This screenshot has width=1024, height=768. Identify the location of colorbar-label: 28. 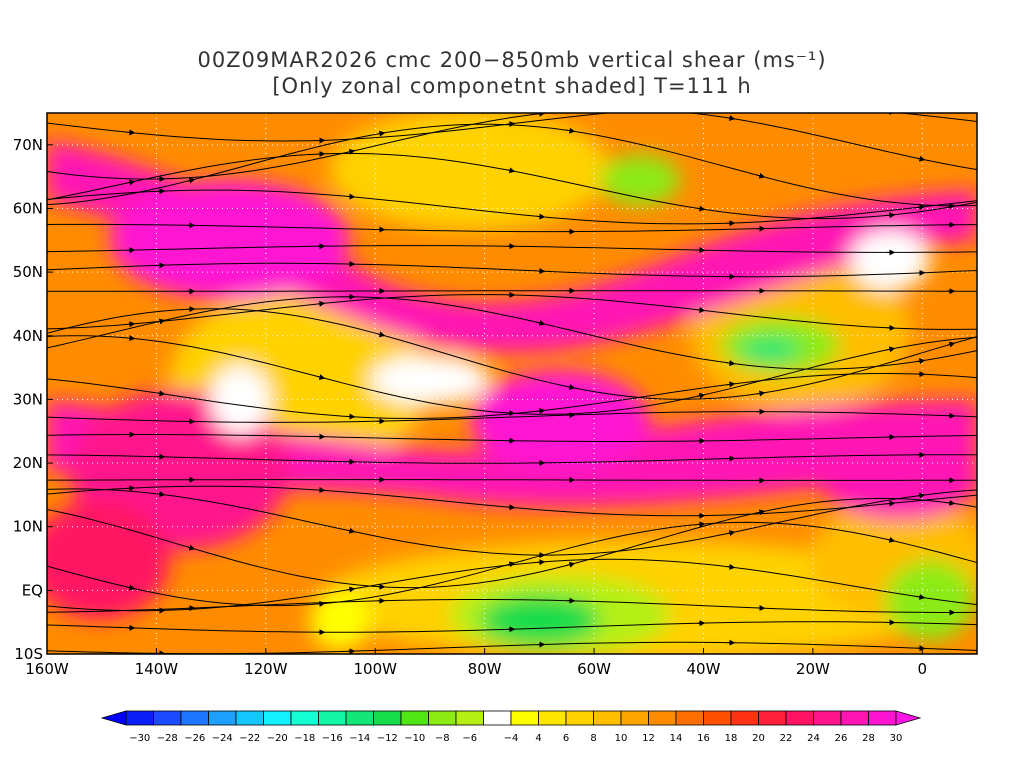
(868, 738).